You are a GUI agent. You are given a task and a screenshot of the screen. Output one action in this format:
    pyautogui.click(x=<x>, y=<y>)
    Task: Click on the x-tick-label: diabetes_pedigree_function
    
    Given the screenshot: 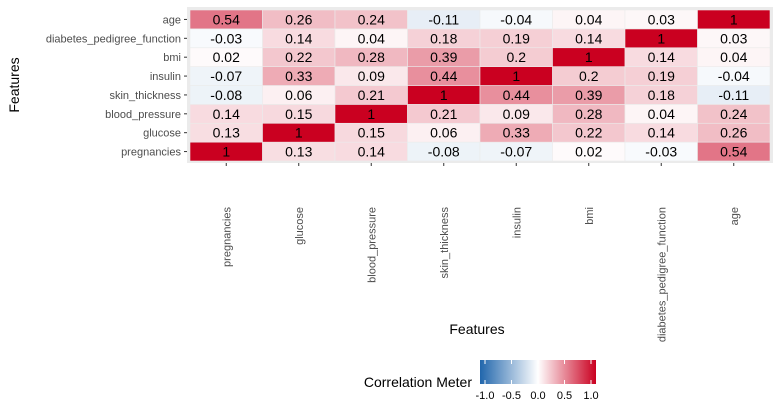 What is the action you would take?
    pyautogui.click(x=662, y=274)
    